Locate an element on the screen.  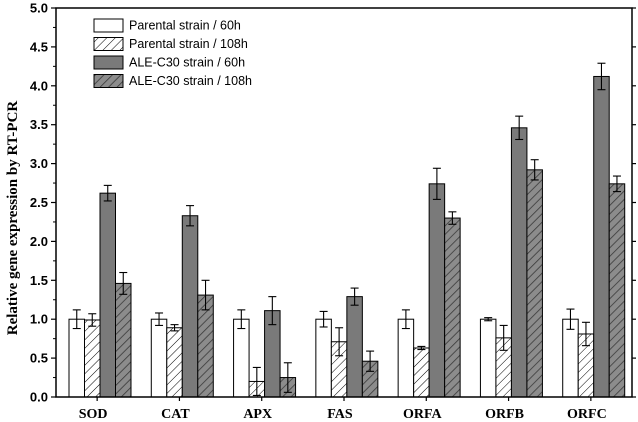
legend-label: Parental strain / 60h is located at coordinates (185, 26).